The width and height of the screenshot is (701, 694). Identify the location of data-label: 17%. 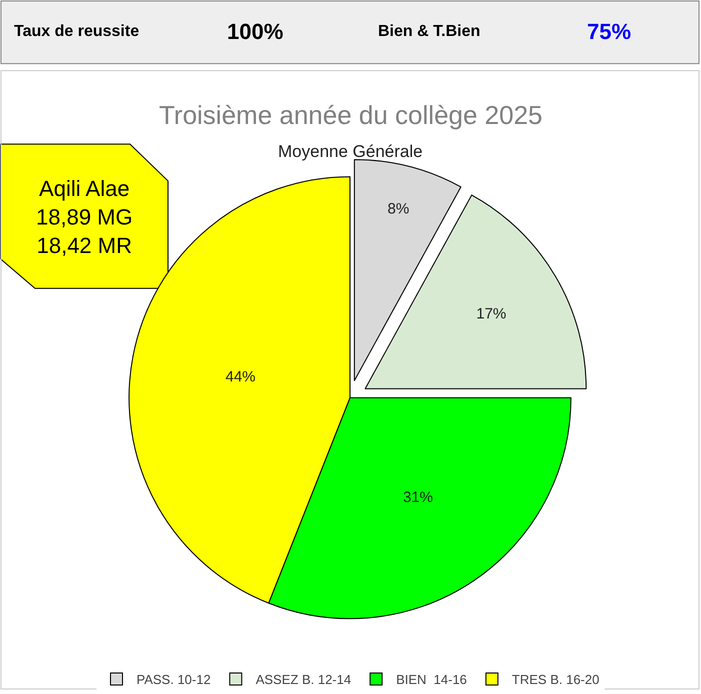
(491, 314).